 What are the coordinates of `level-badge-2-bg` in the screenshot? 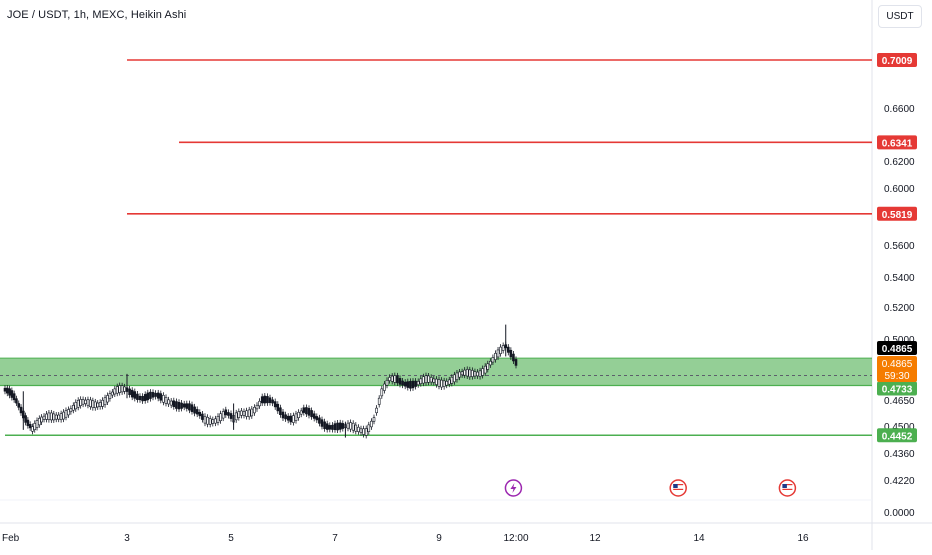 It's located at (897, 213).